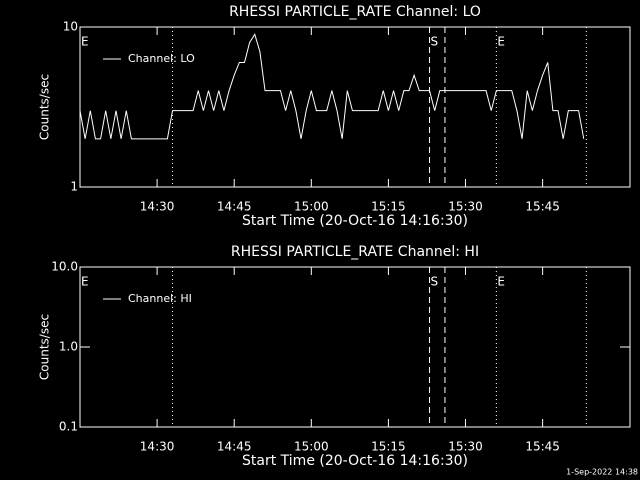 Image resolution: width=640 pixels, height=480 pixels. Describe the element at coordinates (602, 472) in the screenshot. I see `footer: 1-Sep-2022 14:38` at that location.